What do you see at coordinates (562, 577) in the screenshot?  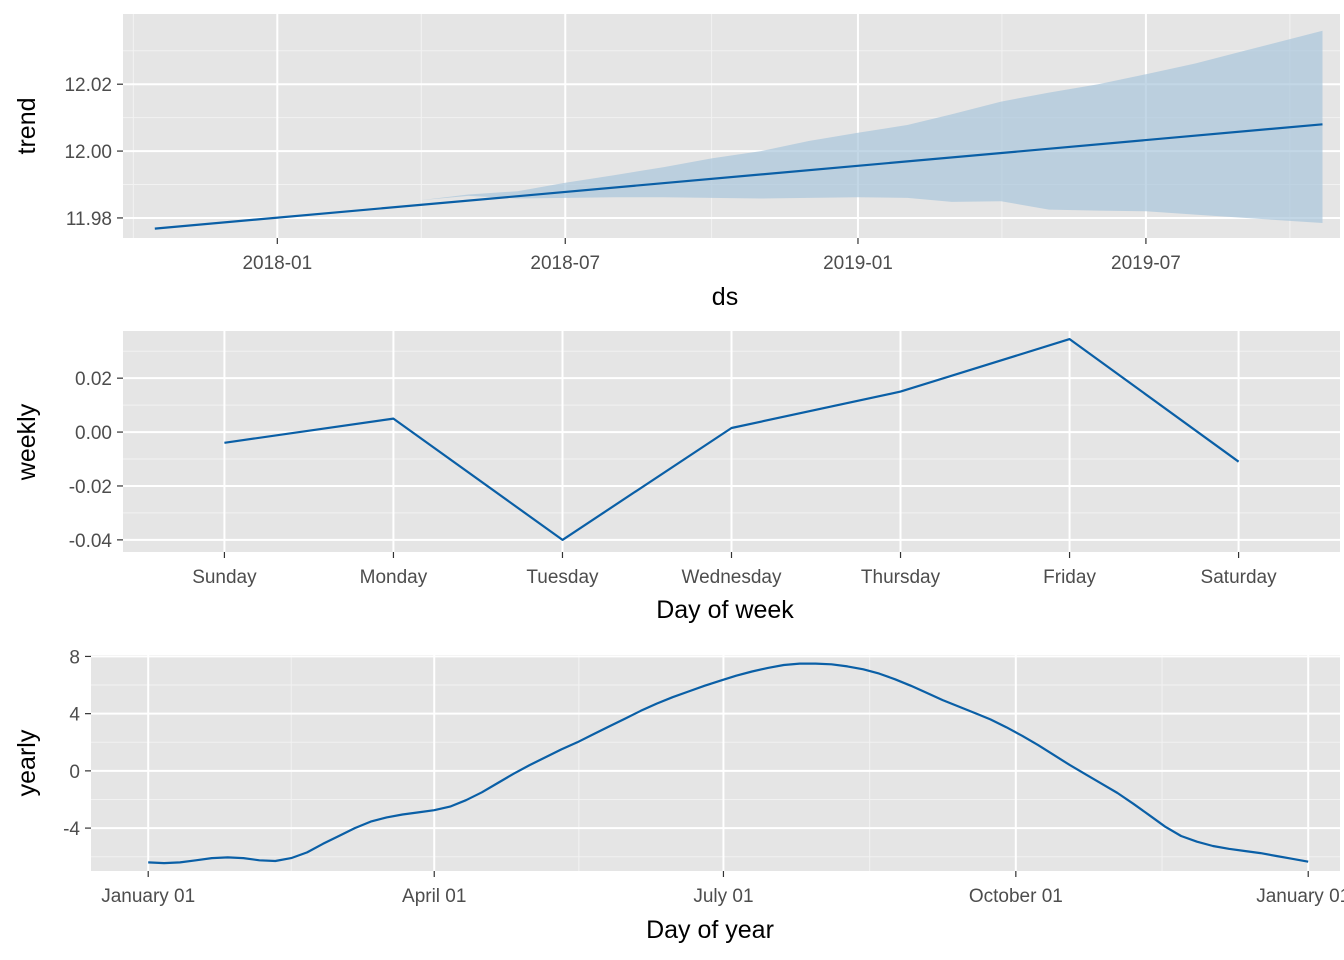 I see `x-tick-label: Tuesday` at bounding box center [562, 577].